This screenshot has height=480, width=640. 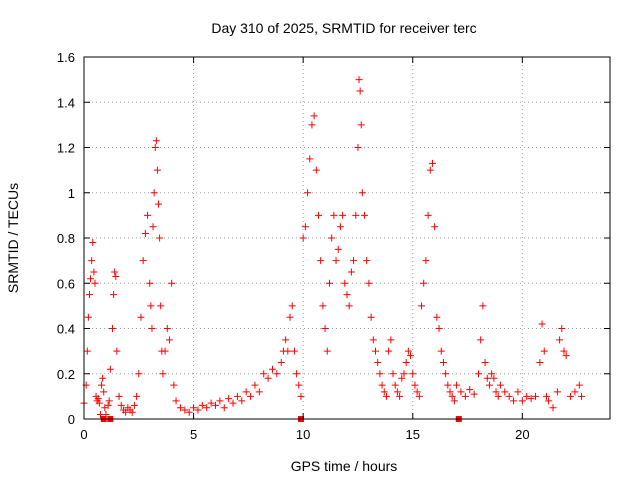 What do you see at coordinates (71, 419) in the screenshot?
I see `y-tick-label: 0` at bounding box center [71, 419].